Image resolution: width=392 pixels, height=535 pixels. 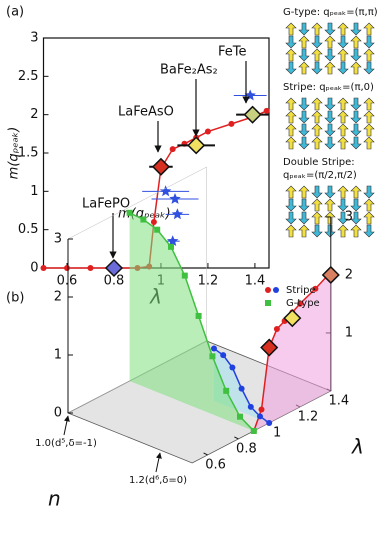 What do you see at coordinates (319, 162) in the screenshot?
I see `diagram-label: Double Stripe:` at bounding box center [319, 162].